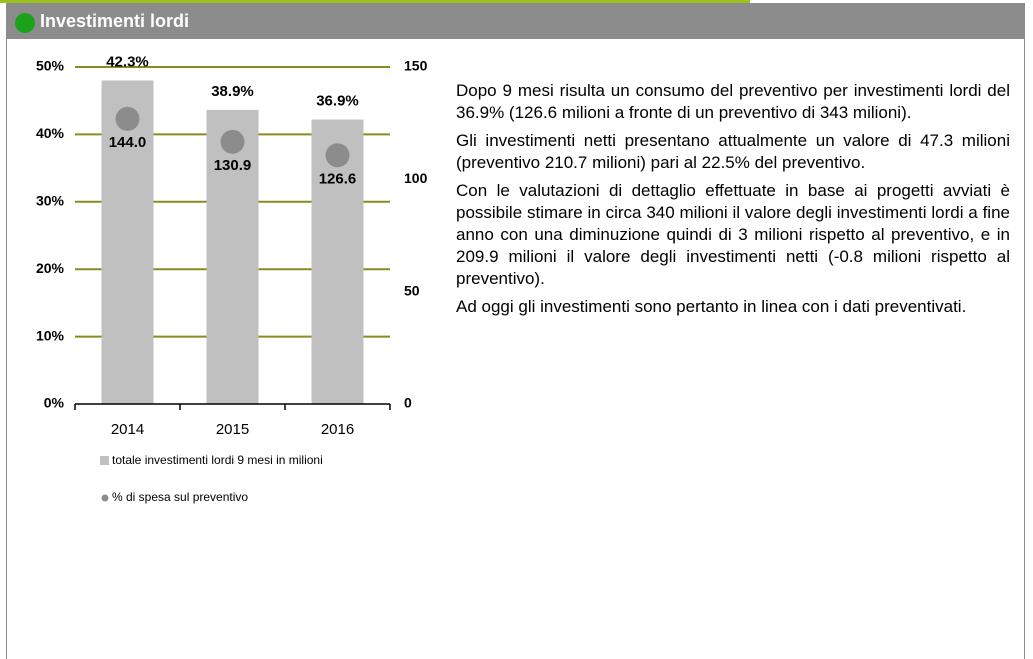 This screenshot has height=659, width=1033. I want to click on value-label: 36.9%, so click(337, 101).